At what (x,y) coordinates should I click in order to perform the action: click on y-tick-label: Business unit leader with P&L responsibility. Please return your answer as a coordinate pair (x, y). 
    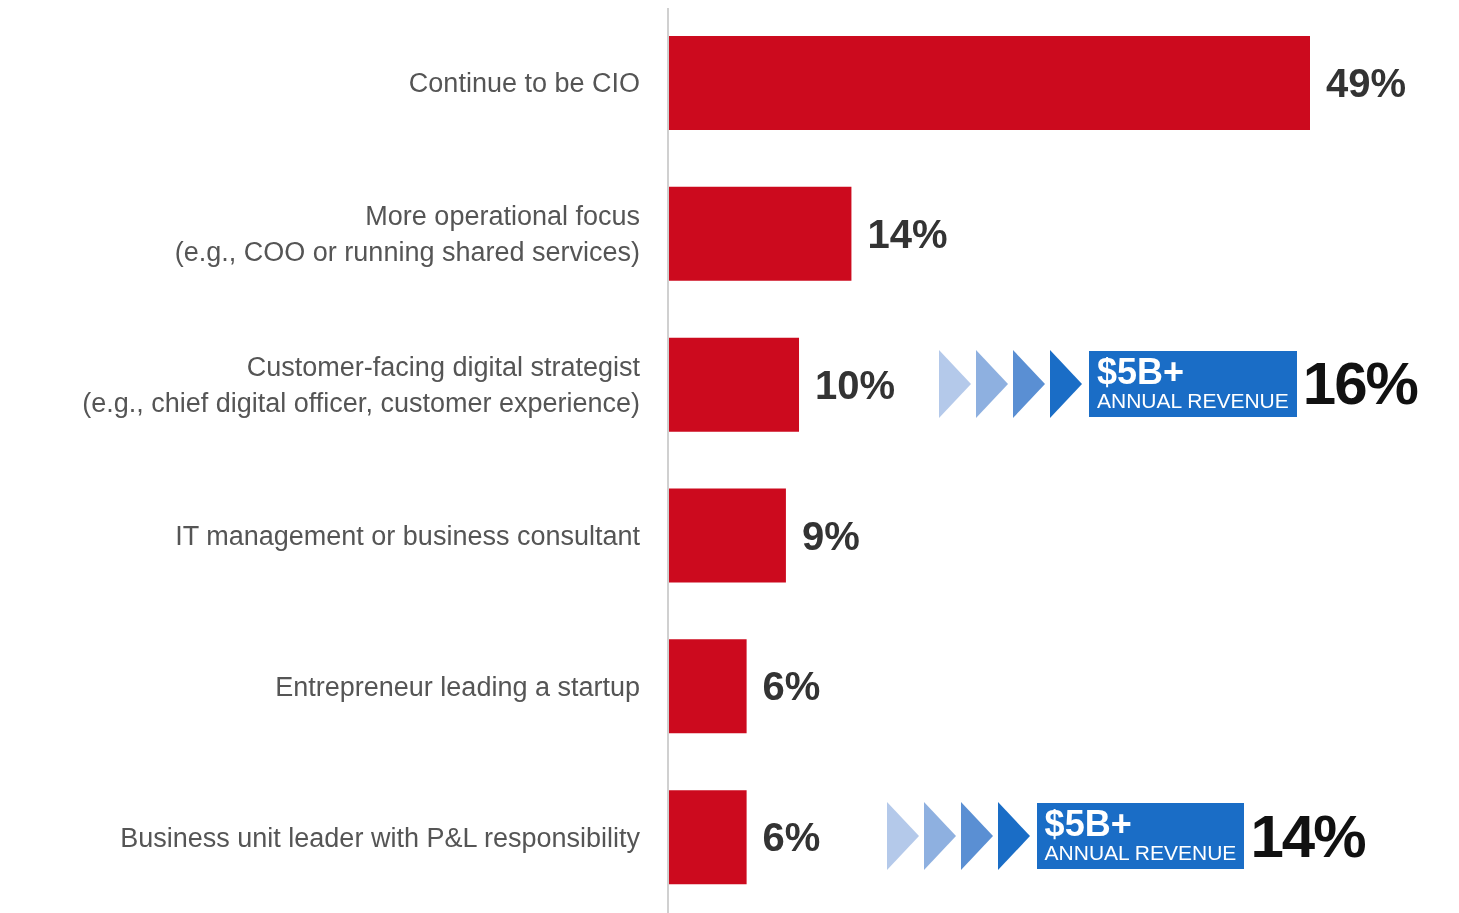
    Looking at the image, I should click on (380, 837).